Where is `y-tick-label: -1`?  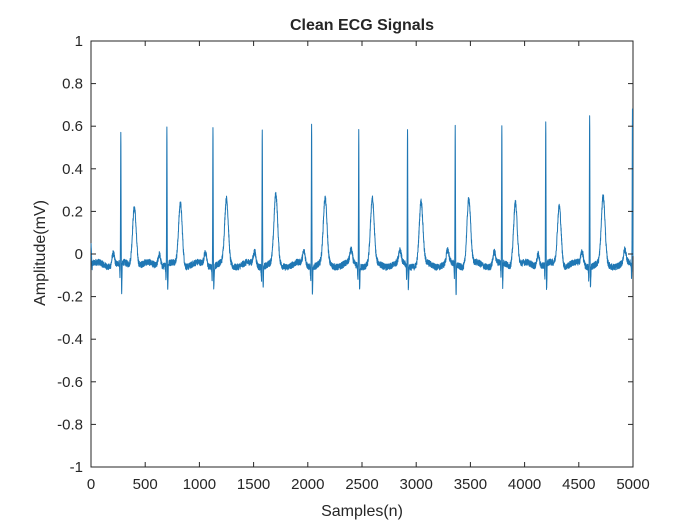
y-tick-label: -1 is located at coordinates (76, 467).